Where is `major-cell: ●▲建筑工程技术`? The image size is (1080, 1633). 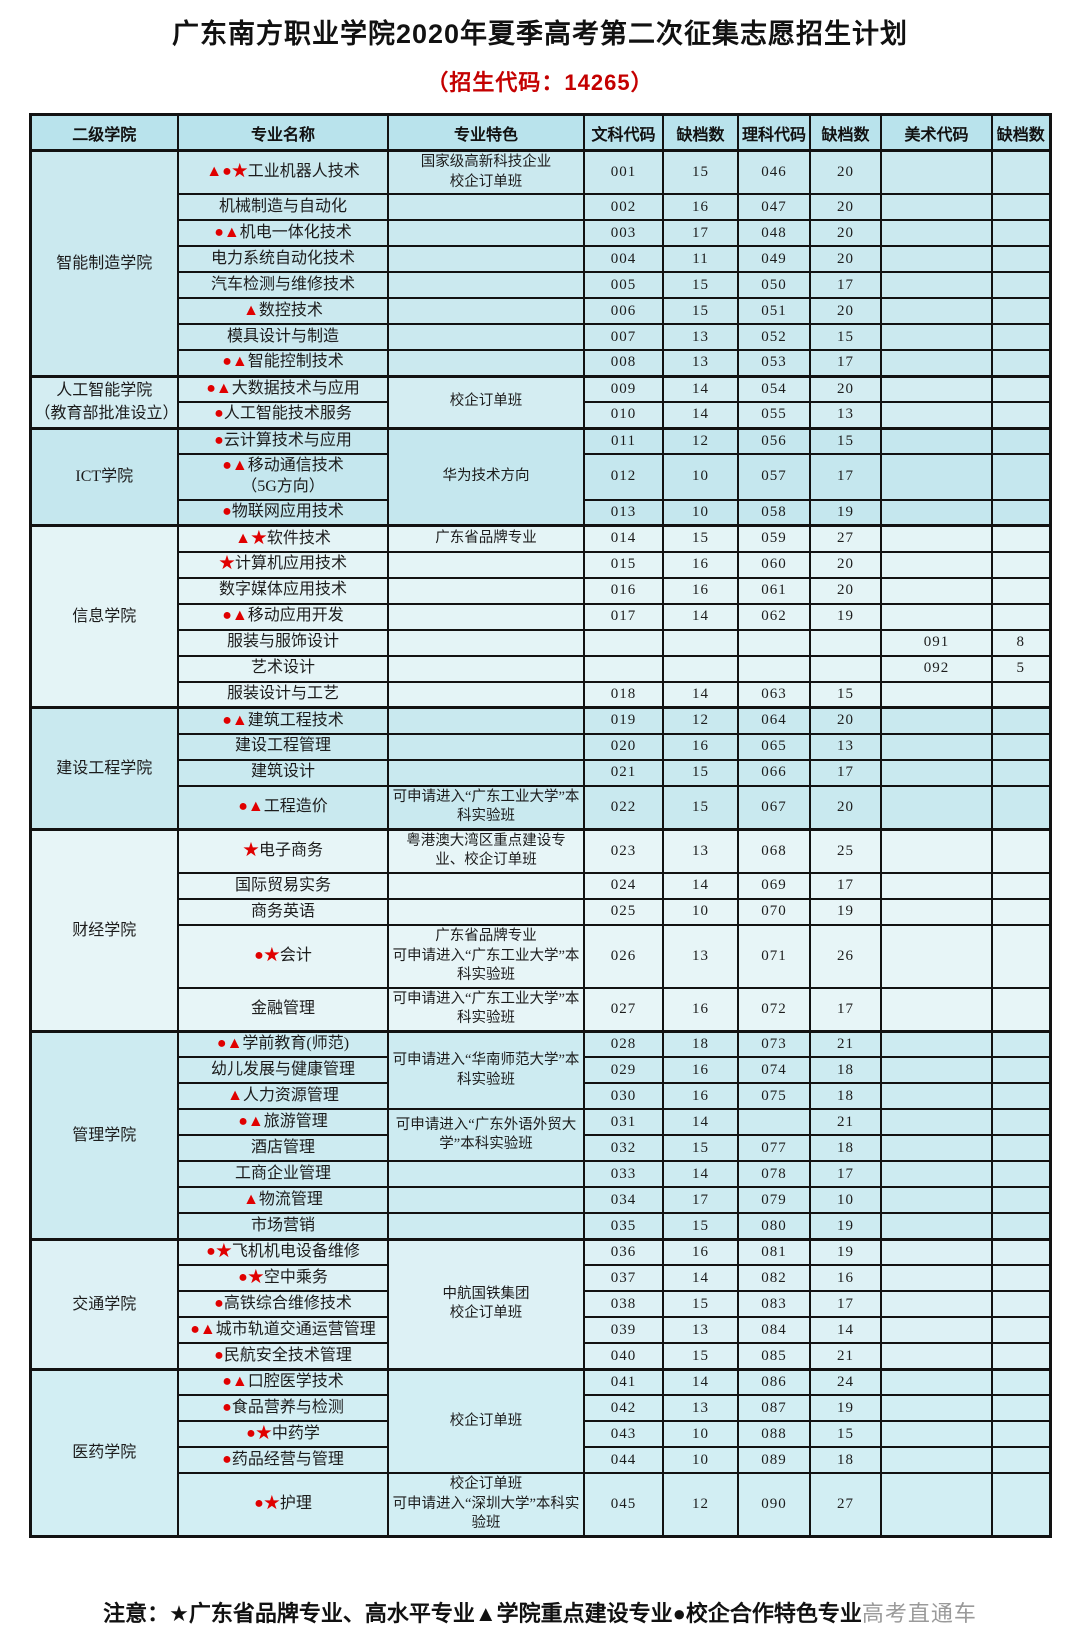
major-cell: ●▲建筑工程技术 is located at coordinates (283, 720).